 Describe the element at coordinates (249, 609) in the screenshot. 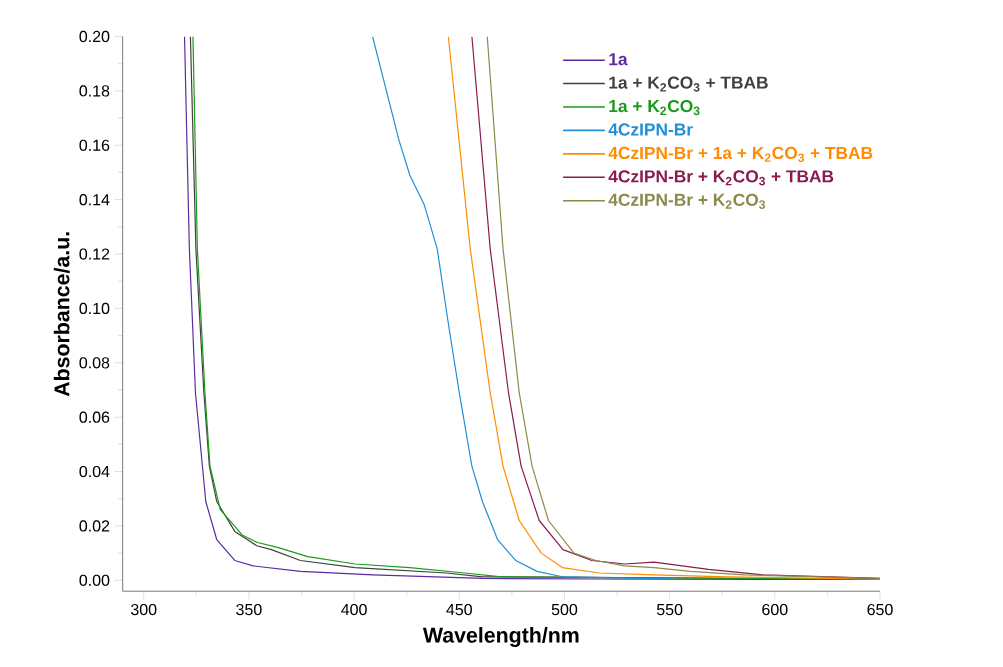

I see `x-tick-label: 350` at that location.